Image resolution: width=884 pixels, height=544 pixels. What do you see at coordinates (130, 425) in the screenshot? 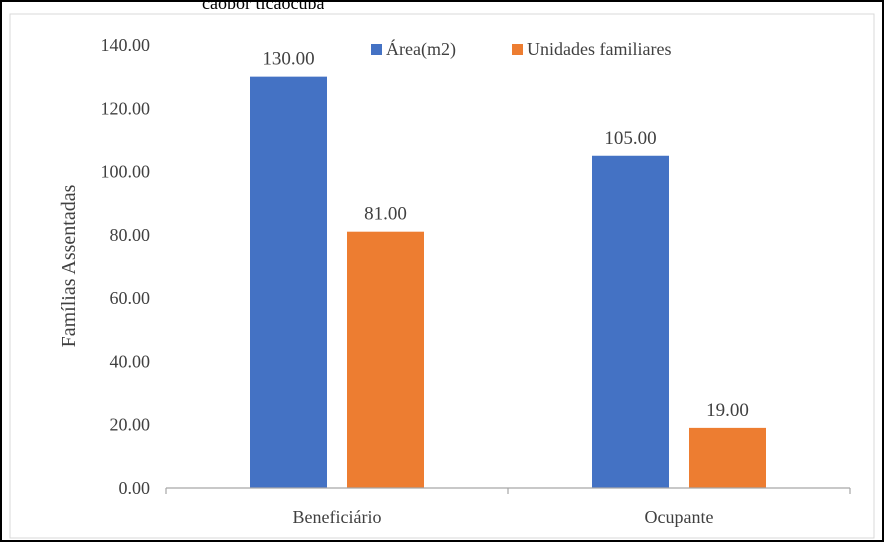
I see `y-tick-label: 20.00` at bounding box center [130, 425].